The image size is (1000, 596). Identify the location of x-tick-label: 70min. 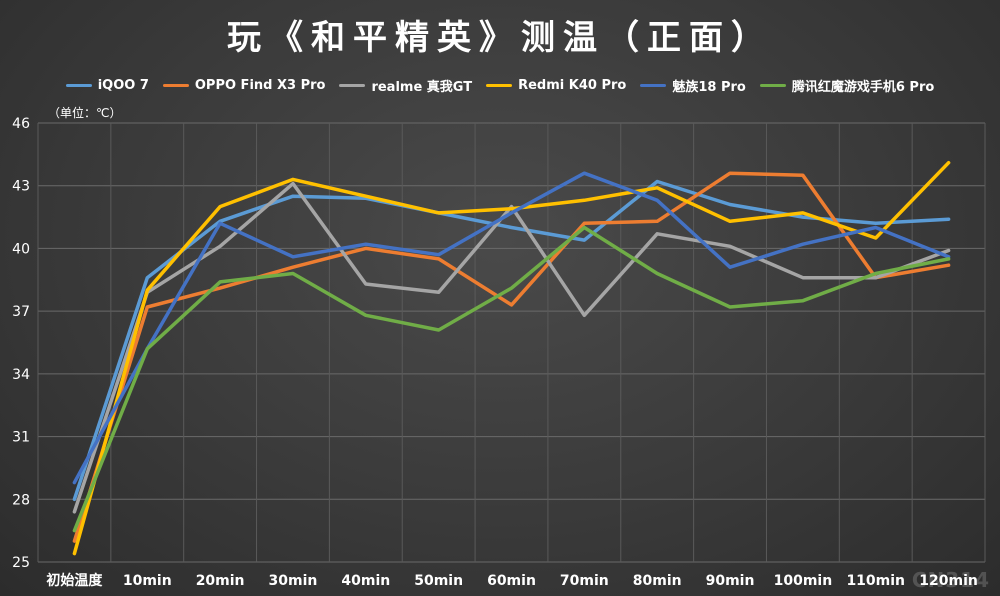
(584, 581).